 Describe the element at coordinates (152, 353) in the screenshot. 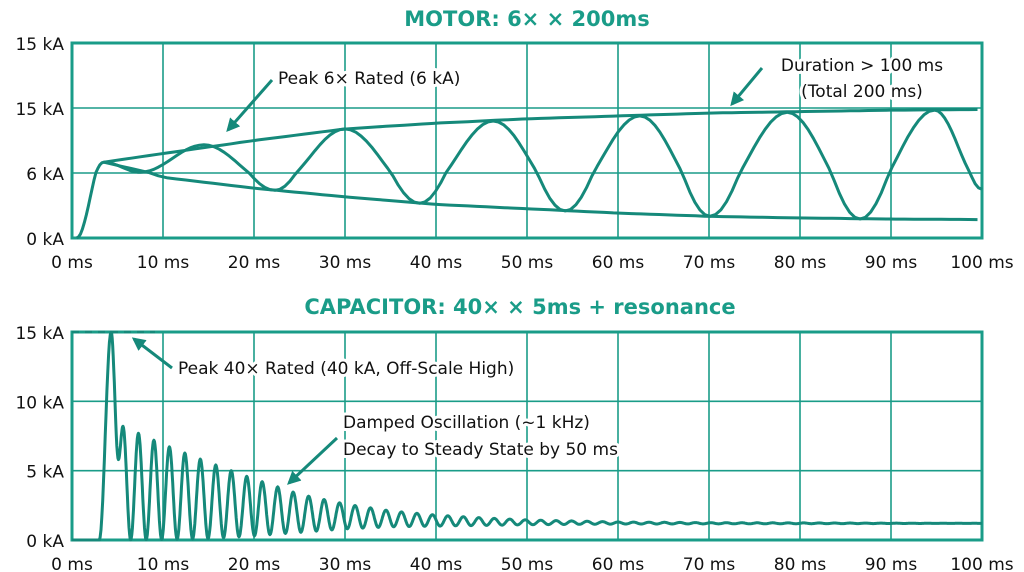

I see `capacitor-peak-arrow` at that location.